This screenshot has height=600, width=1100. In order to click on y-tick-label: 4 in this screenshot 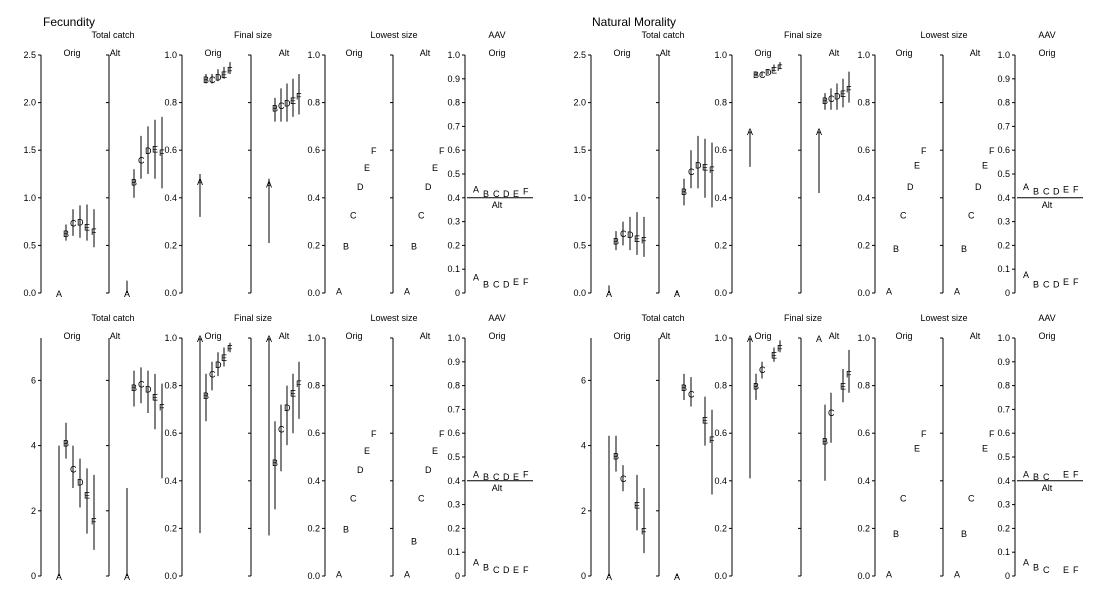, I will do `click(33, 446)`.